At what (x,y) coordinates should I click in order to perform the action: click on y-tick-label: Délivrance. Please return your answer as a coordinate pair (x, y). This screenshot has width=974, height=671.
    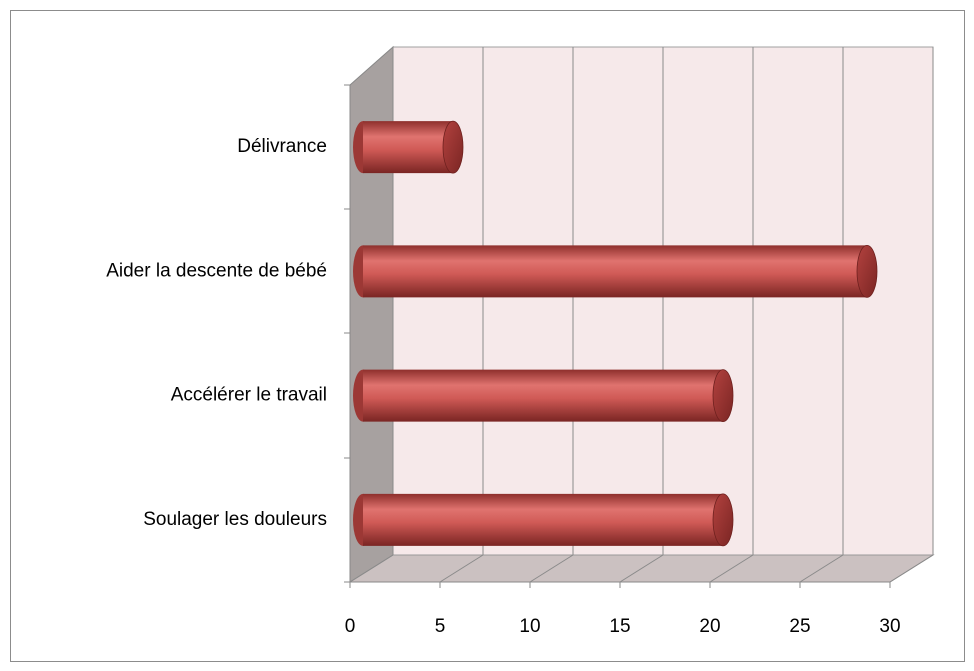
    Looking at the image, I should click on (282, 146).